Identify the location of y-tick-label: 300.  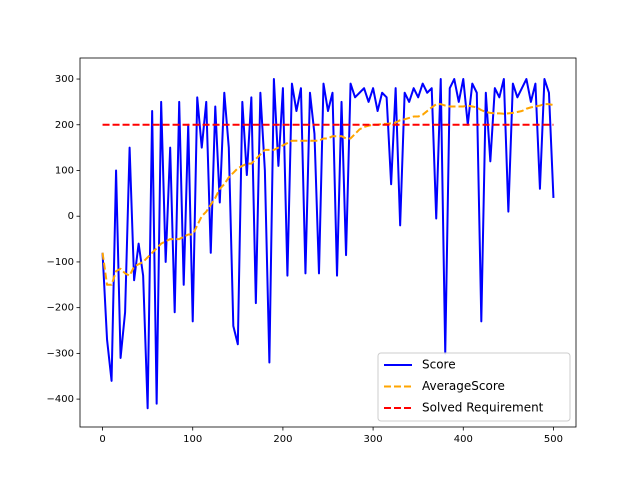
(64, 79).